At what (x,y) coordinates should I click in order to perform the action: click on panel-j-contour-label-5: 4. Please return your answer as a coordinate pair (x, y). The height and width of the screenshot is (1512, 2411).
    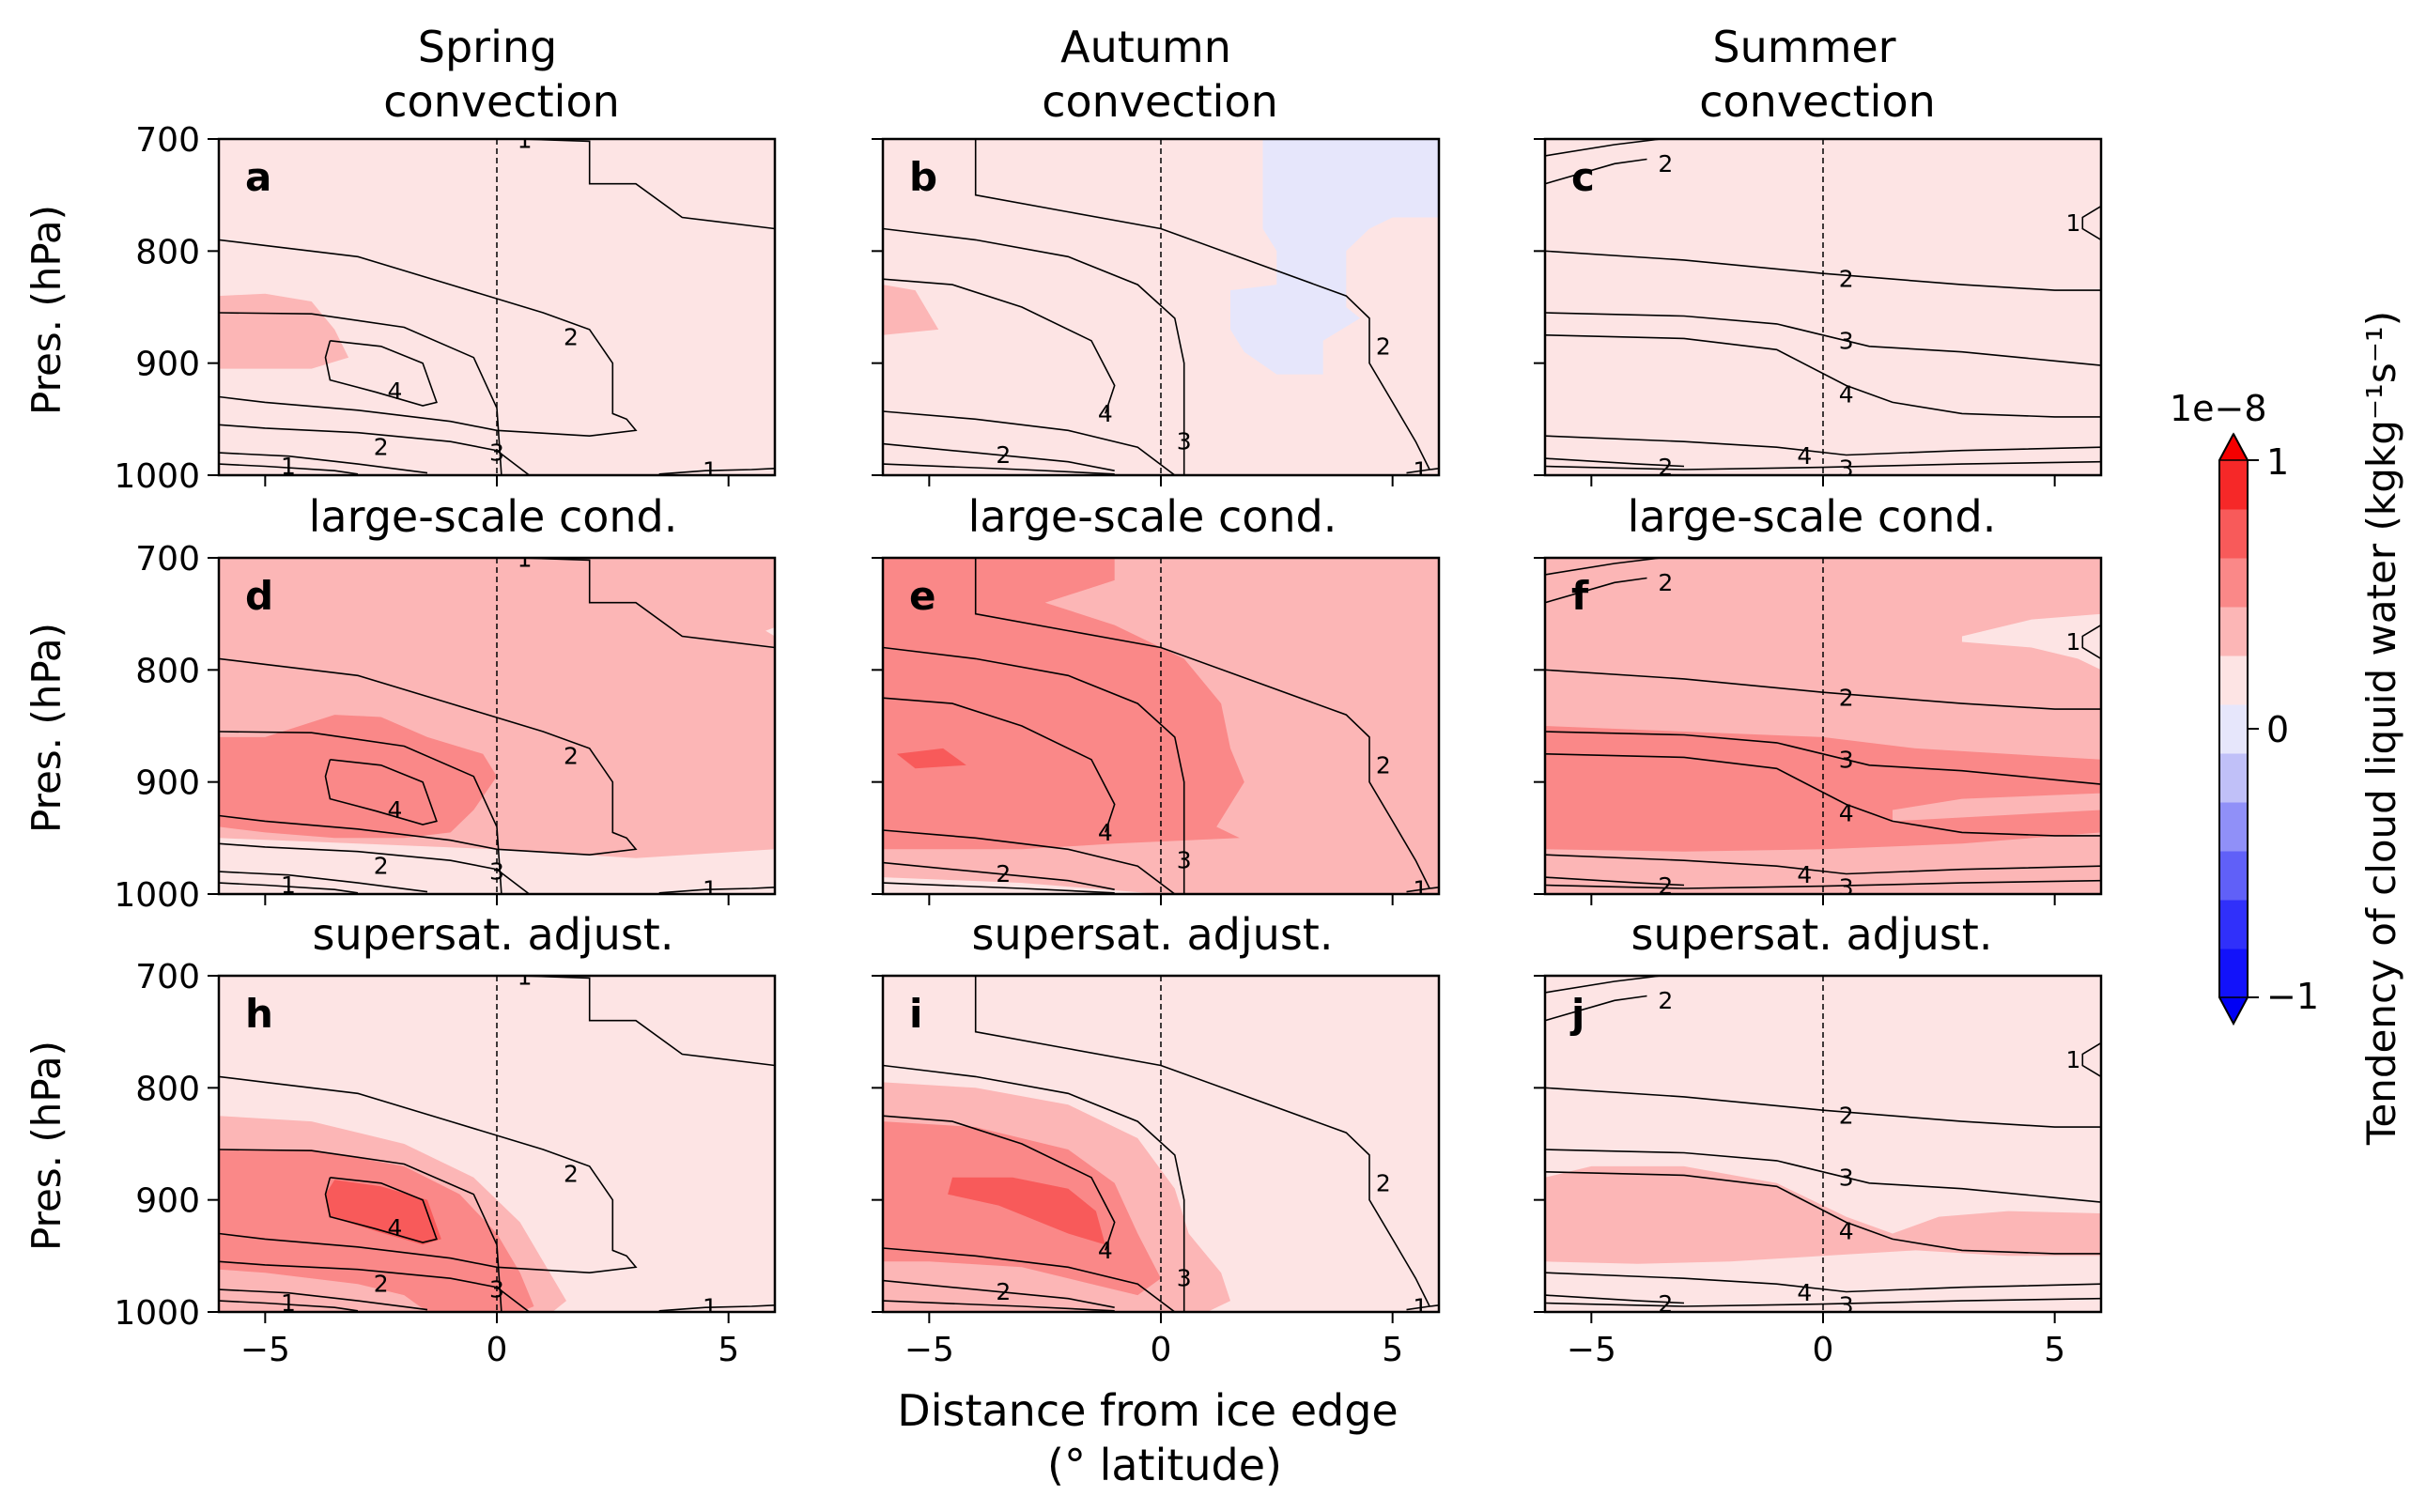
    Looking at the image, I should click on (1846, 1232).